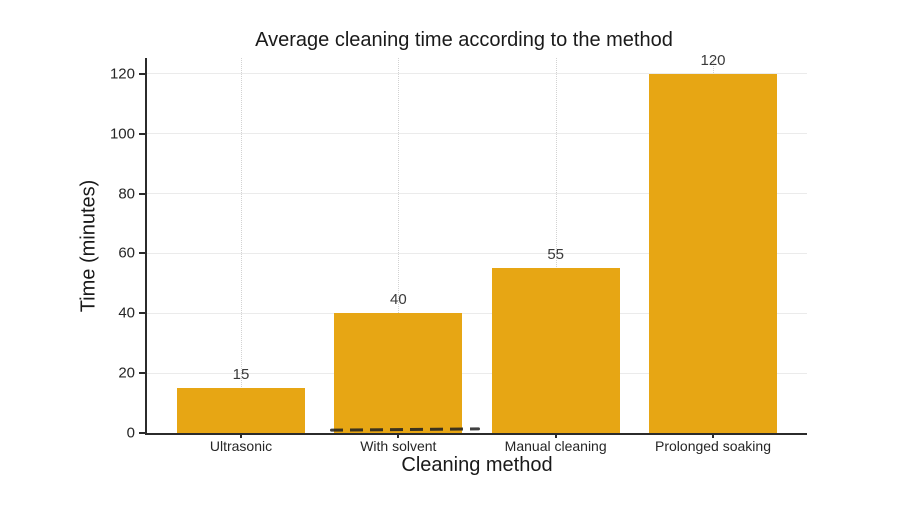 This screenshot has height=509, width=900. Describe the element at coordinates (713, 446) in the screenshot. I see `x-tick-label: Prolonged soaking` at that location.